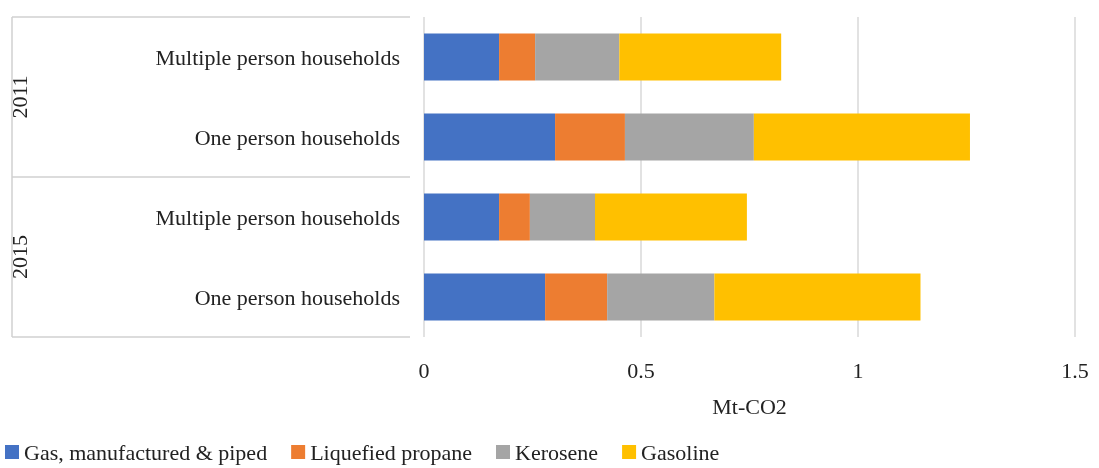 This screenshot has height=468, width=1099. What do you see at coordinates (391, 452) in the screenshot?
I see `legend-label: Liquefied propane` at bounding box center [391, 452].